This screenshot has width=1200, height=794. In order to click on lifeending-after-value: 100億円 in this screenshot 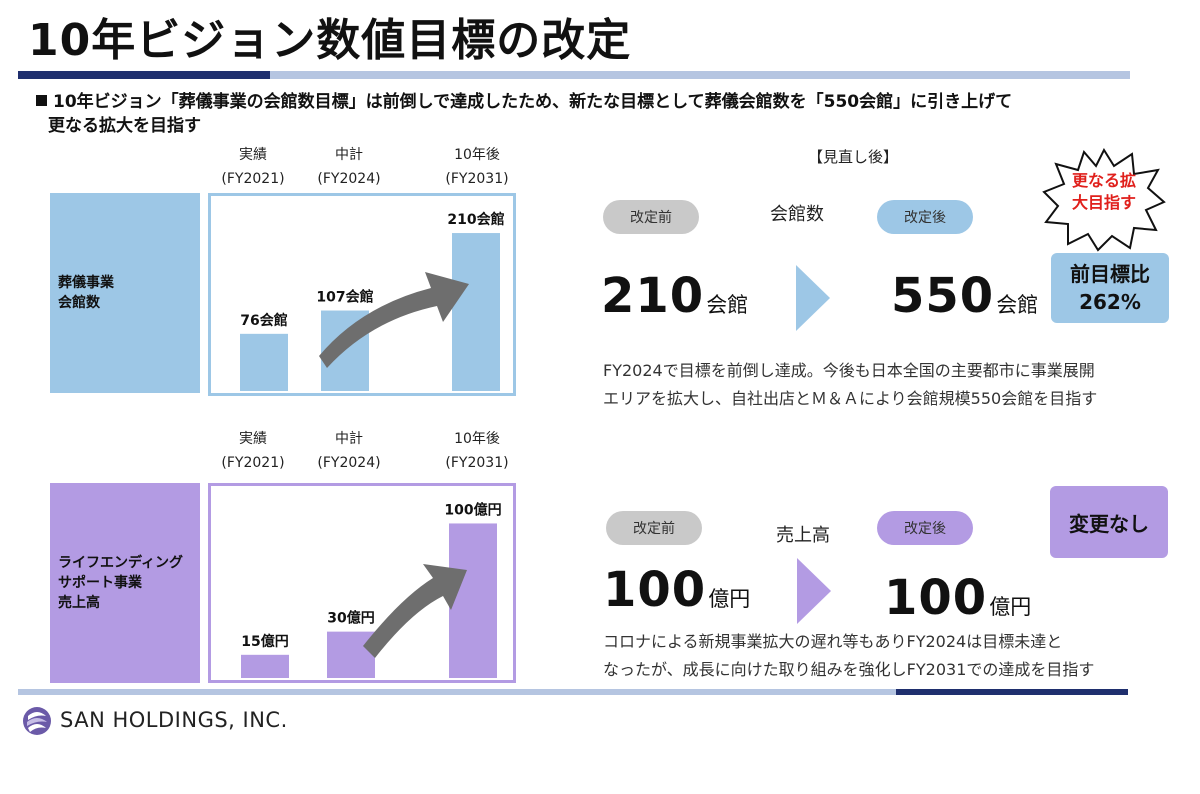, I will do `click(958, 598)`.